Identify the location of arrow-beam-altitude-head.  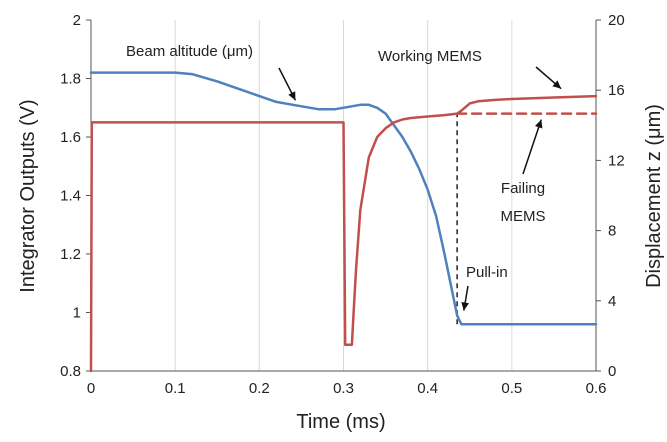
(292, 96).